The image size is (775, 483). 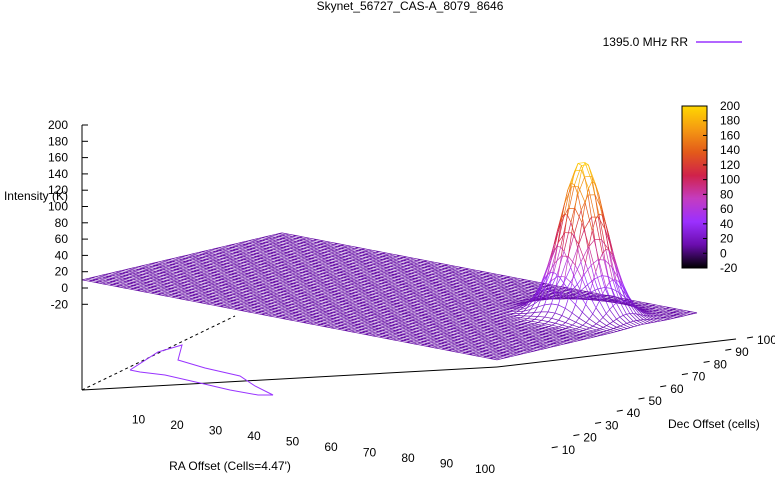 What do you see at coordinates (177, 425) in the screenshot?
I see `x-tick-label: 20` at bounding box center [177, 425].